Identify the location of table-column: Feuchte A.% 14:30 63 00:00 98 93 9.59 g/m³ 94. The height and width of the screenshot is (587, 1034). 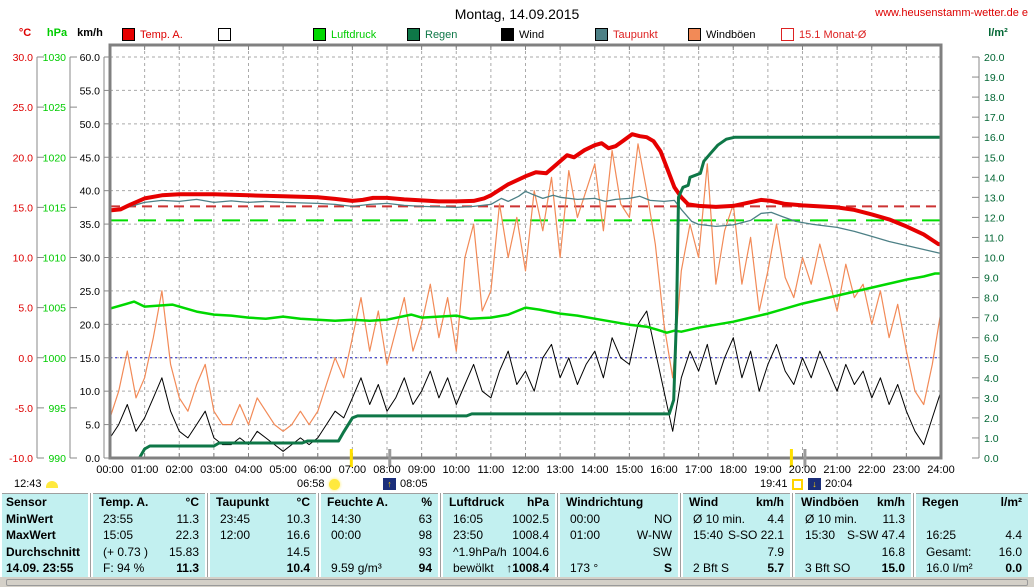
(379, 535).